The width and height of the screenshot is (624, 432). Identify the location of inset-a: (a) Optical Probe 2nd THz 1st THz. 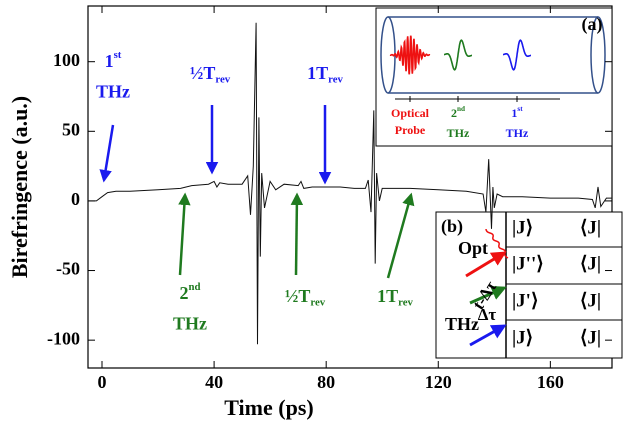
(494, 77).